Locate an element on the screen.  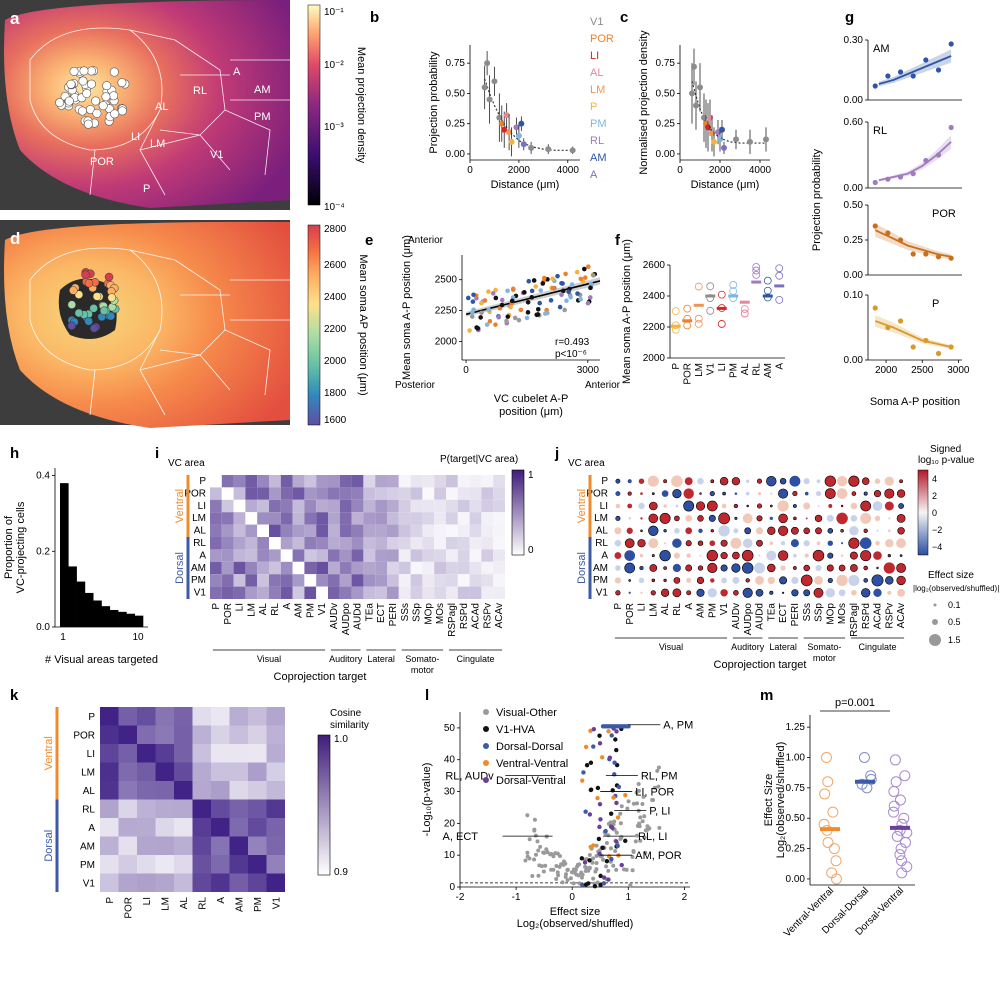
x-tick-label: AM is located at coordinates (768, 370).